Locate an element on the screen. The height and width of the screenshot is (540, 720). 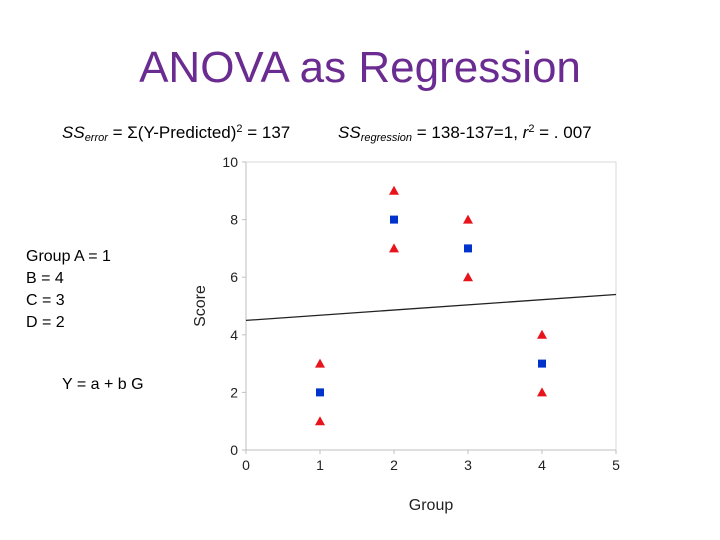
ss-error-formula: SSerror = Σ(Y-Predicted)2 = 137 is located at coordinates (176, 133).